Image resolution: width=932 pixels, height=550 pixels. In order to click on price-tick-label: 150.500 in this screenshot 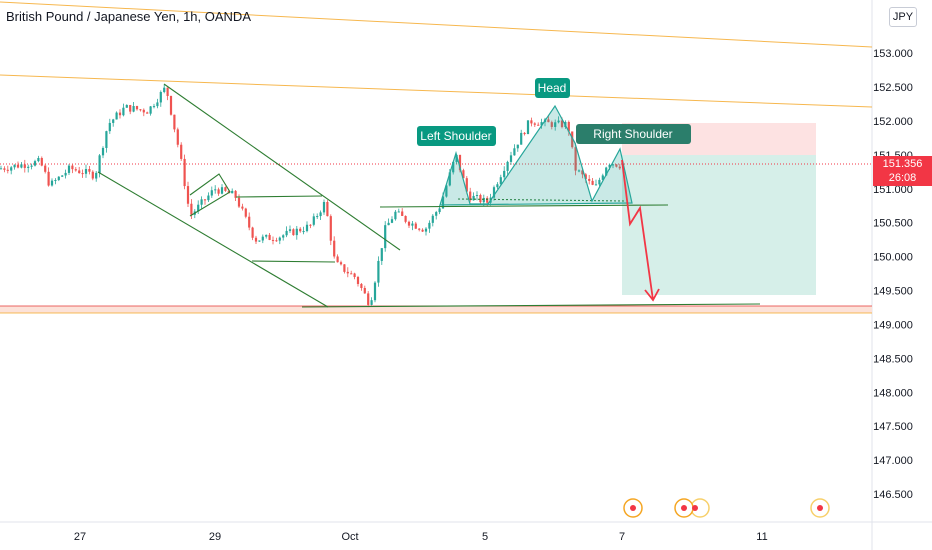, I will do `click(893, 224)`.